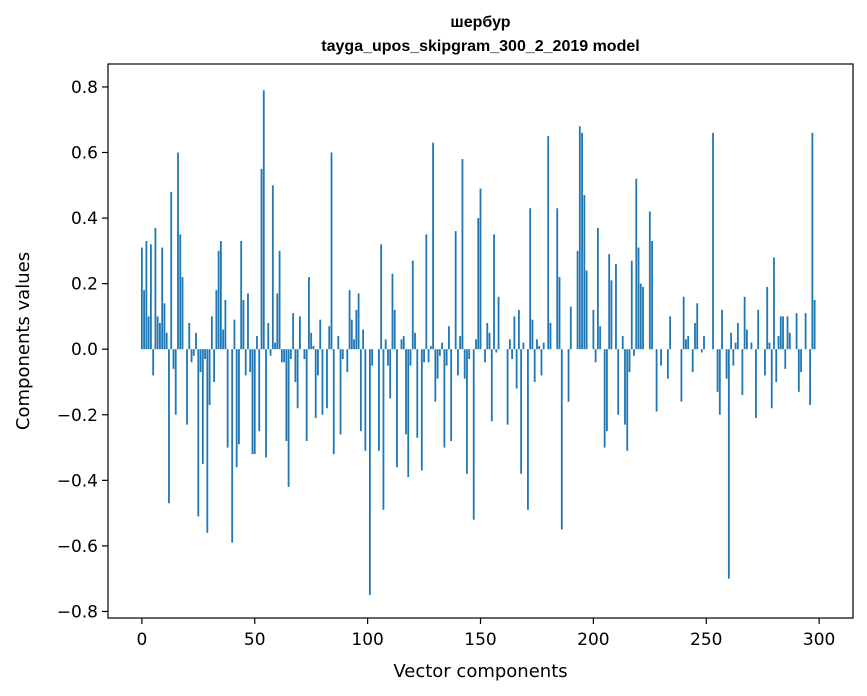 This screenshot has width=867, height=696. I want to click on y-tick-label: −0.8, so click(77, 612).